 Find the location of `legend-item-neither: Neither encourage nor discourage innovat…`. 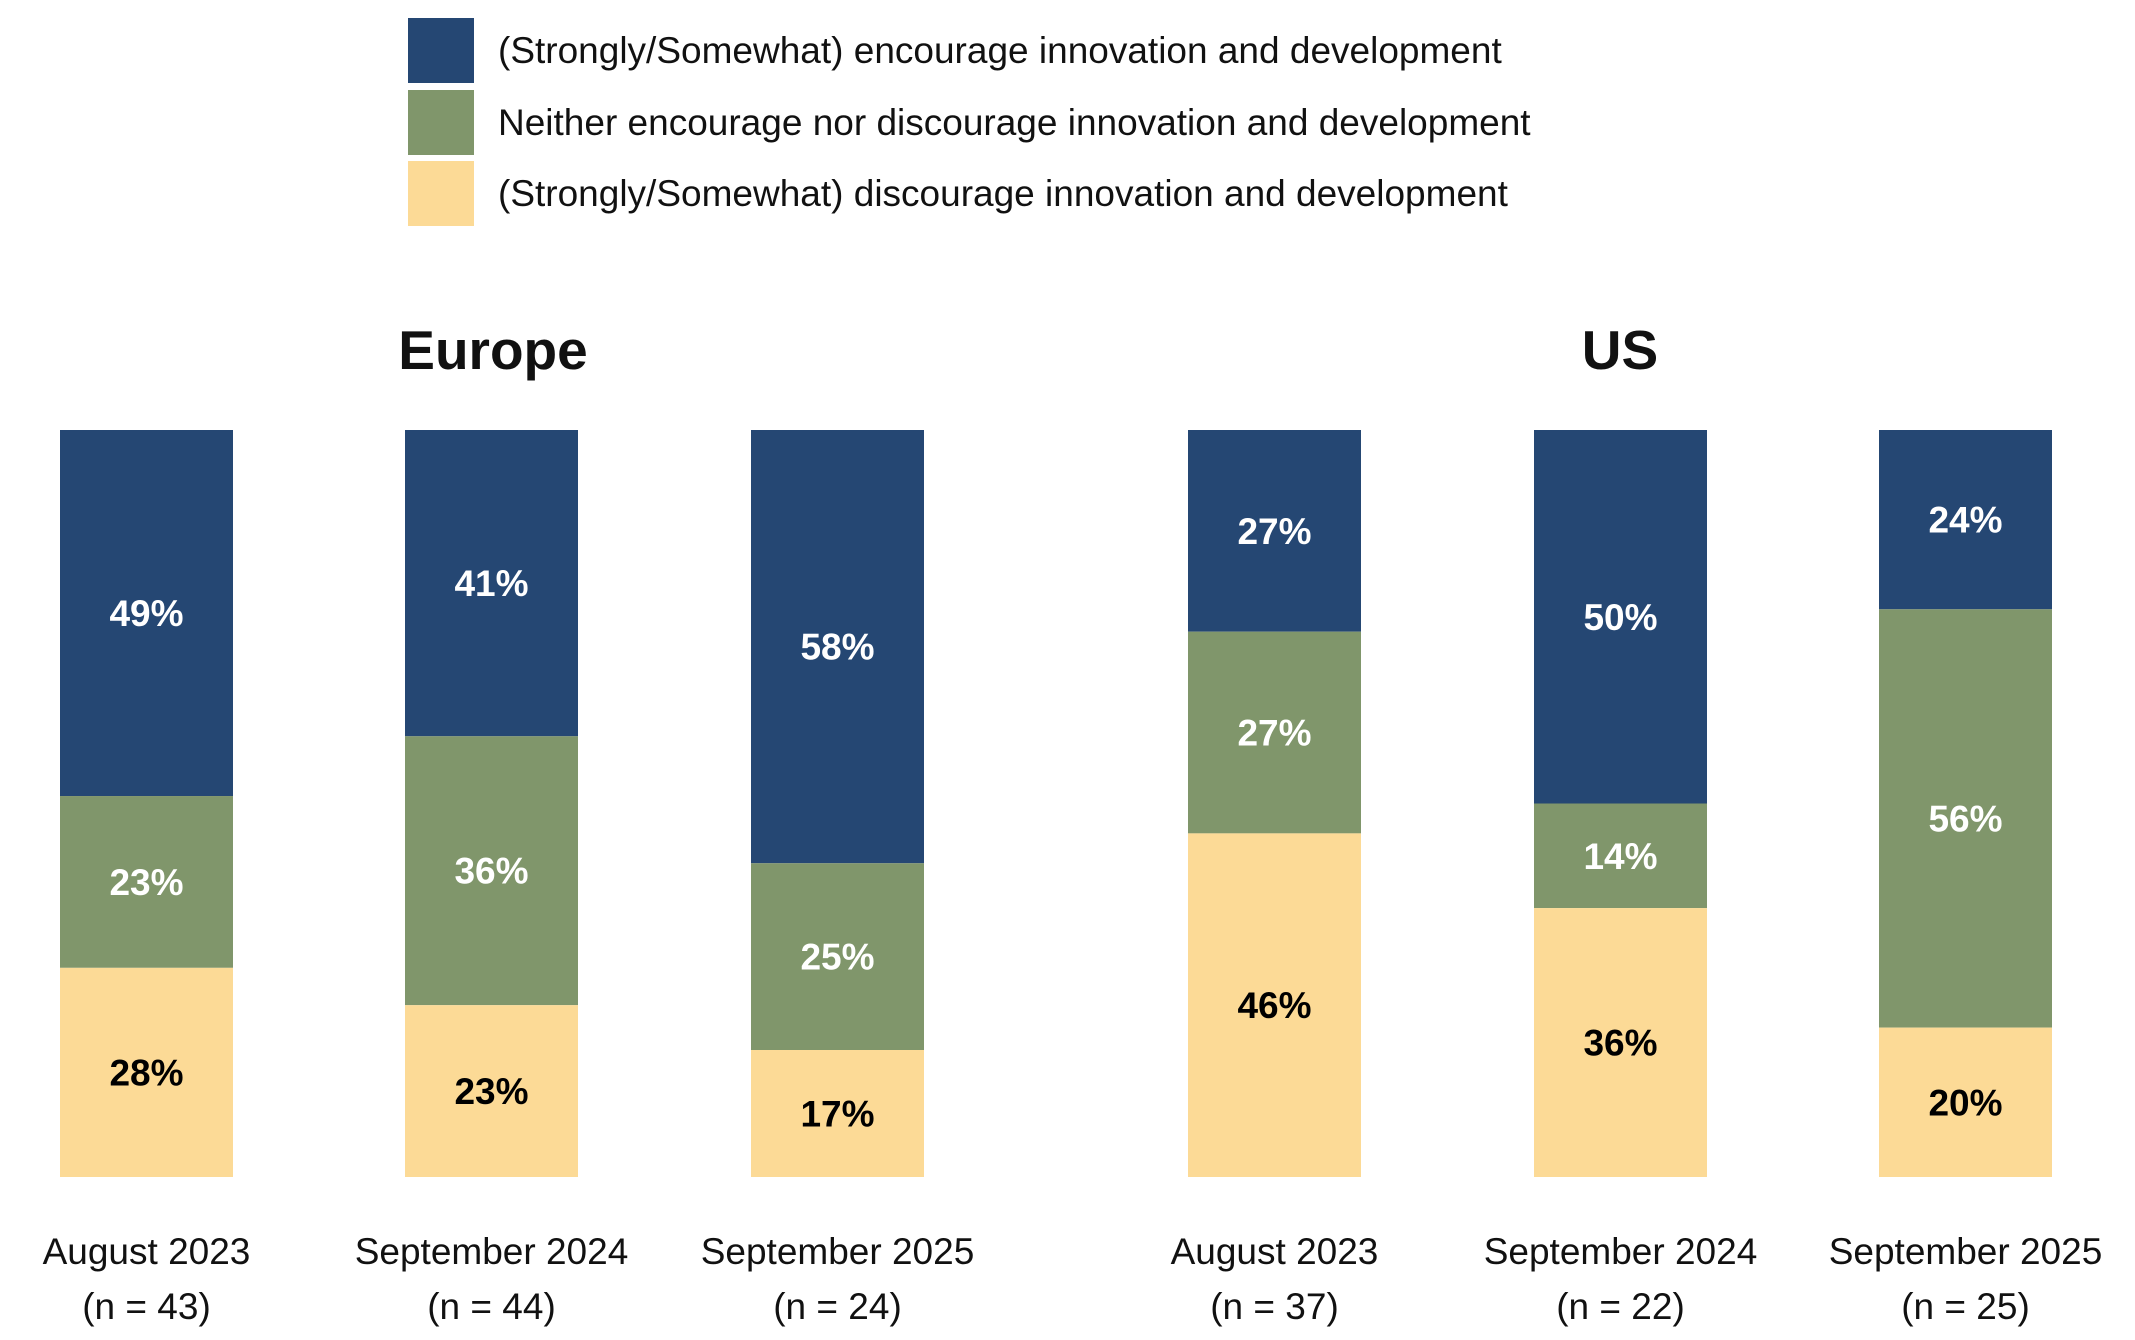

legend-item-neither: Neither encourage nor discourage innovat… is located at coordinates (969, 122).